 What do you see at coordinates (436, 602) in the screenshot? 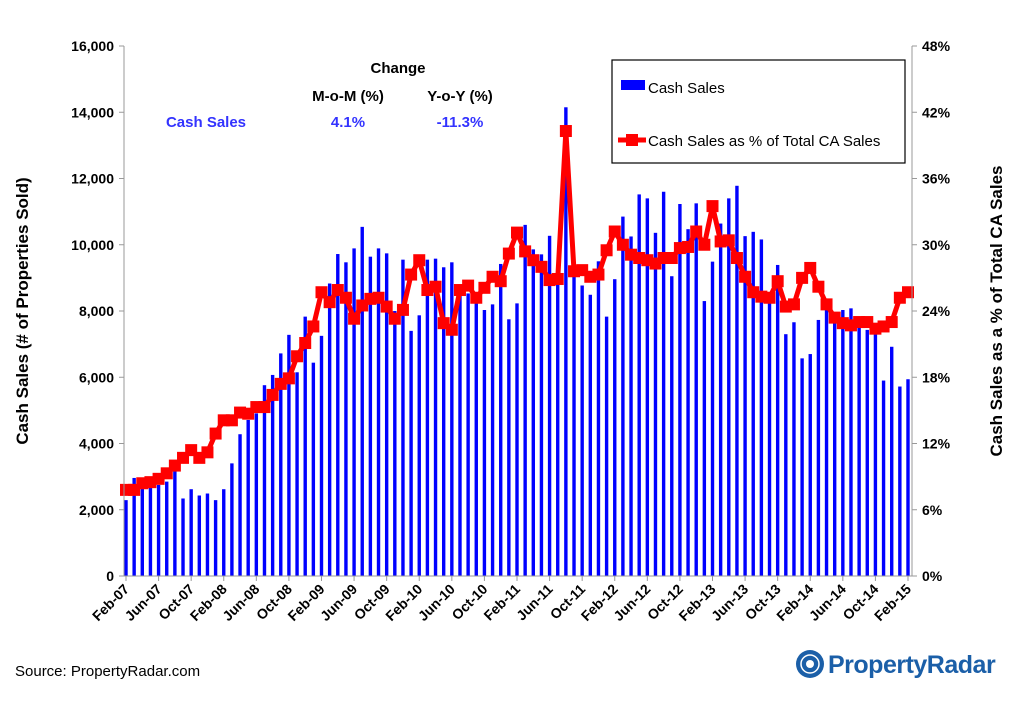
I see `x-tick-label: Jun-10` at bounding box center [436, 602].